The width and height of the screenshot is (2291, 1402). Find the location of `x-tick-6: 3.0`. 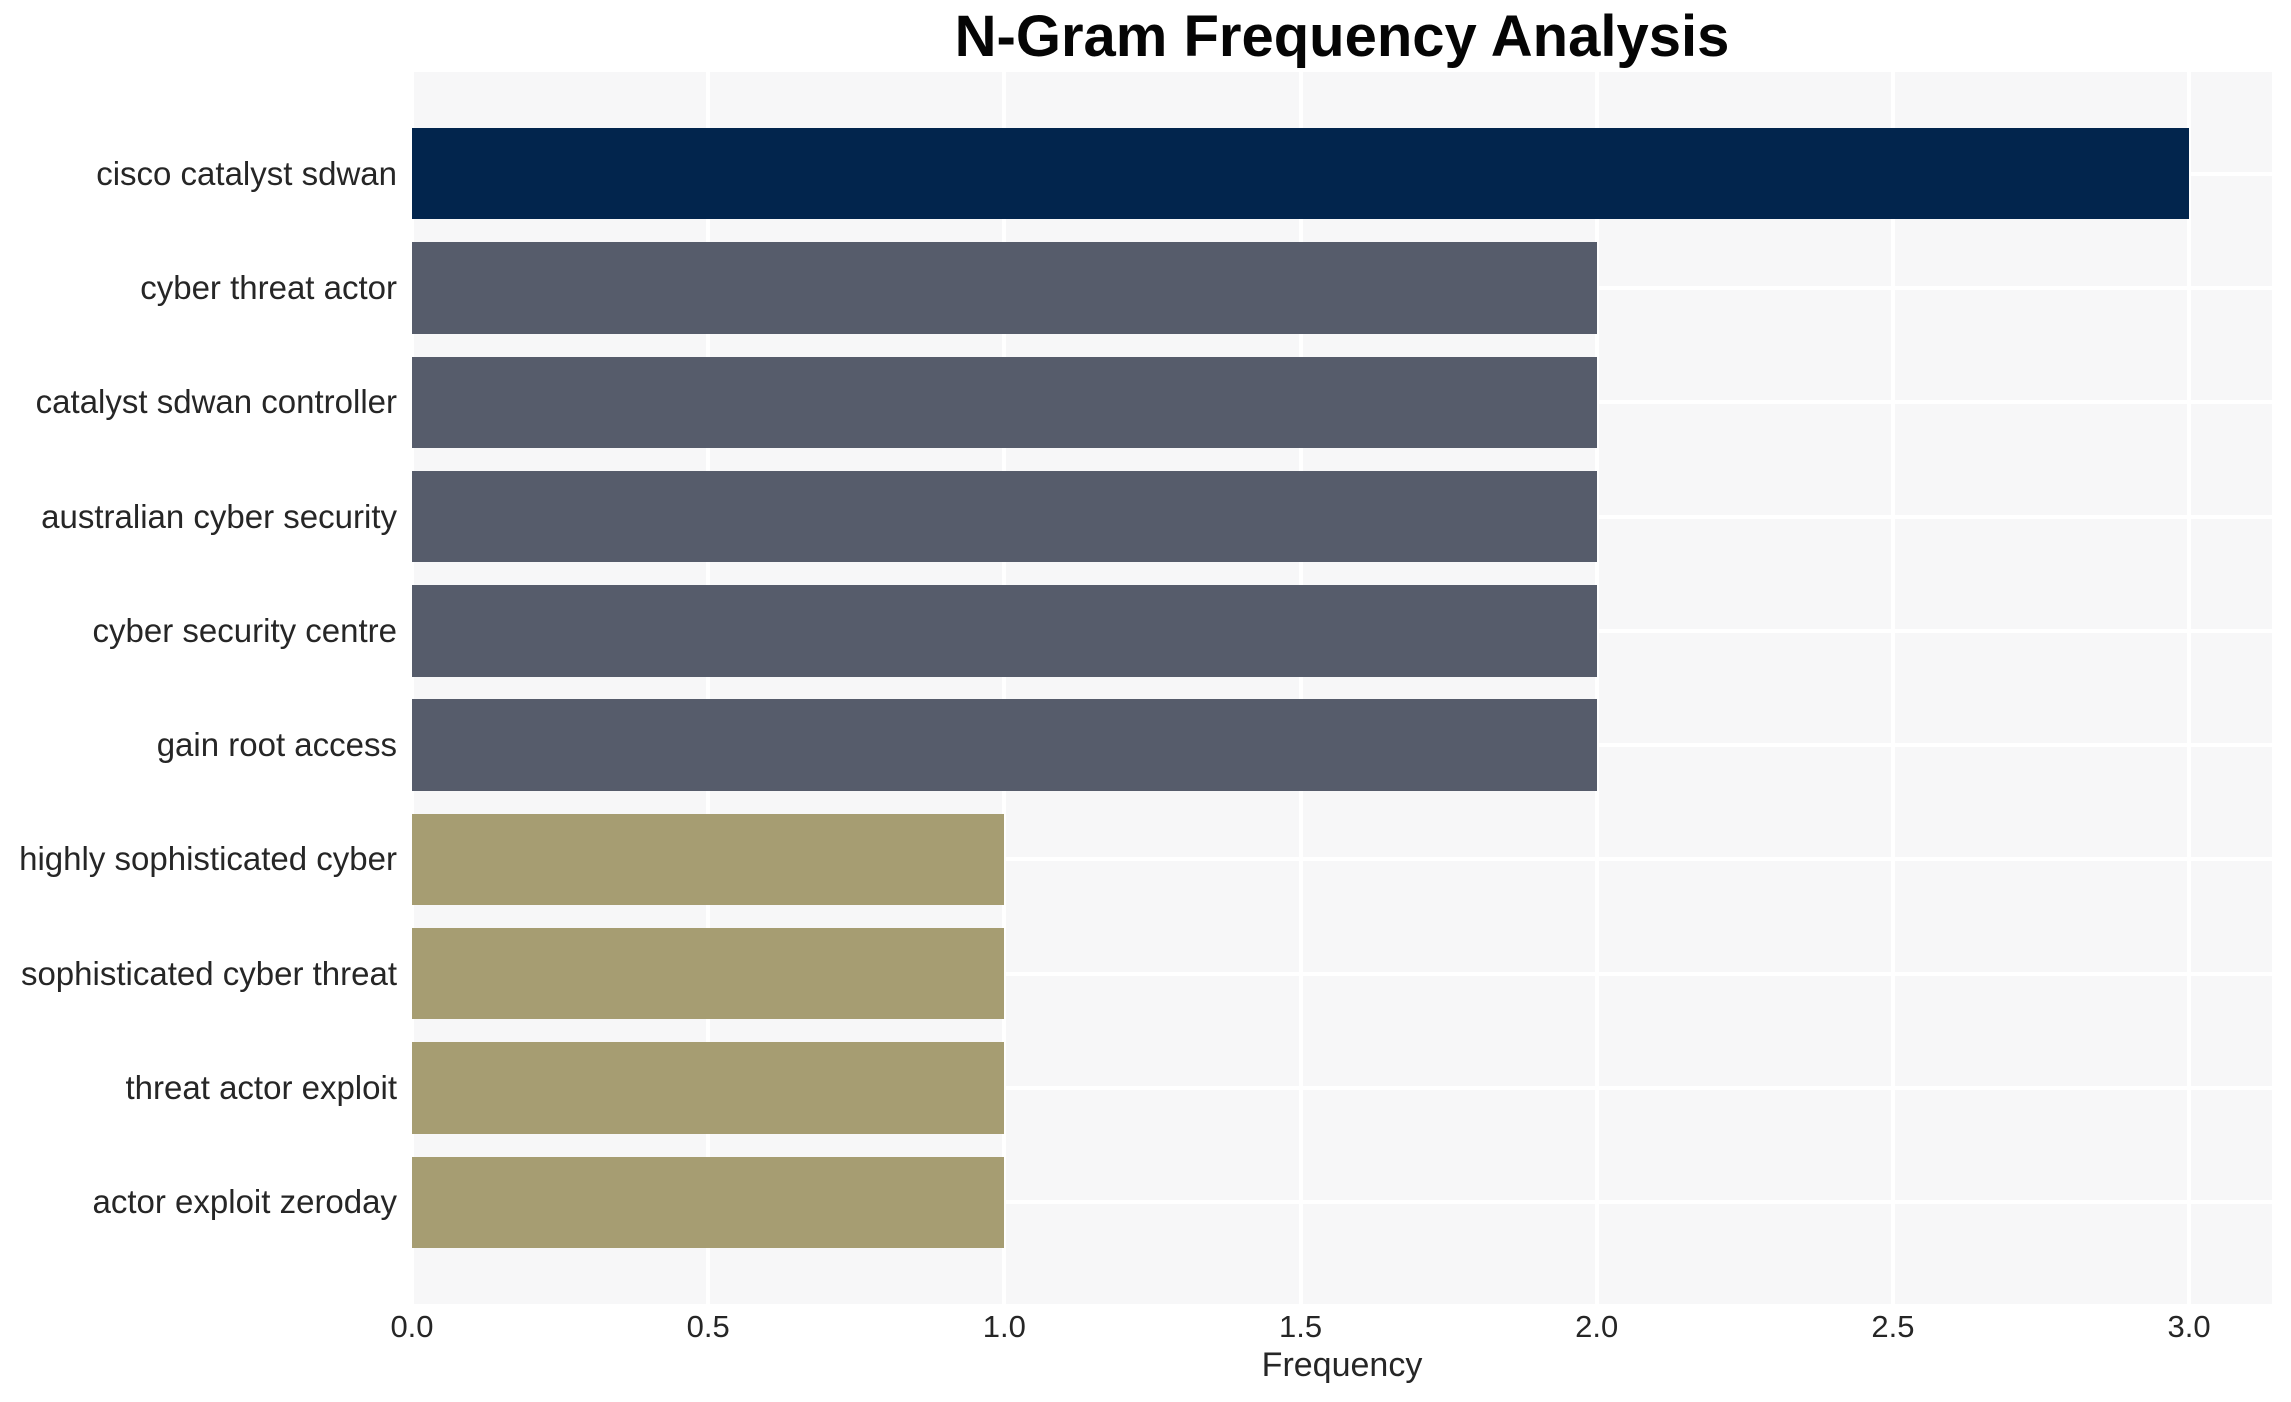

x-tick-6: 3.0 is located at coordinates (2189, 1326).